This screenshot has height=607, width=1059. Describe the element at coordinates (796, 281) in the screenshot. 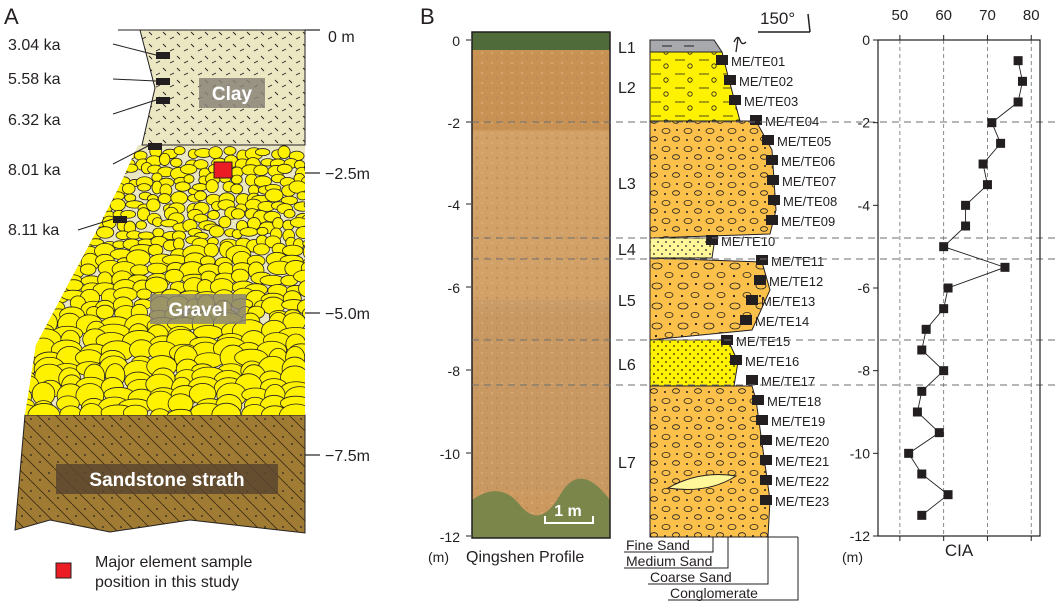

I see `sample-label-12: ME/TE12` at that location.